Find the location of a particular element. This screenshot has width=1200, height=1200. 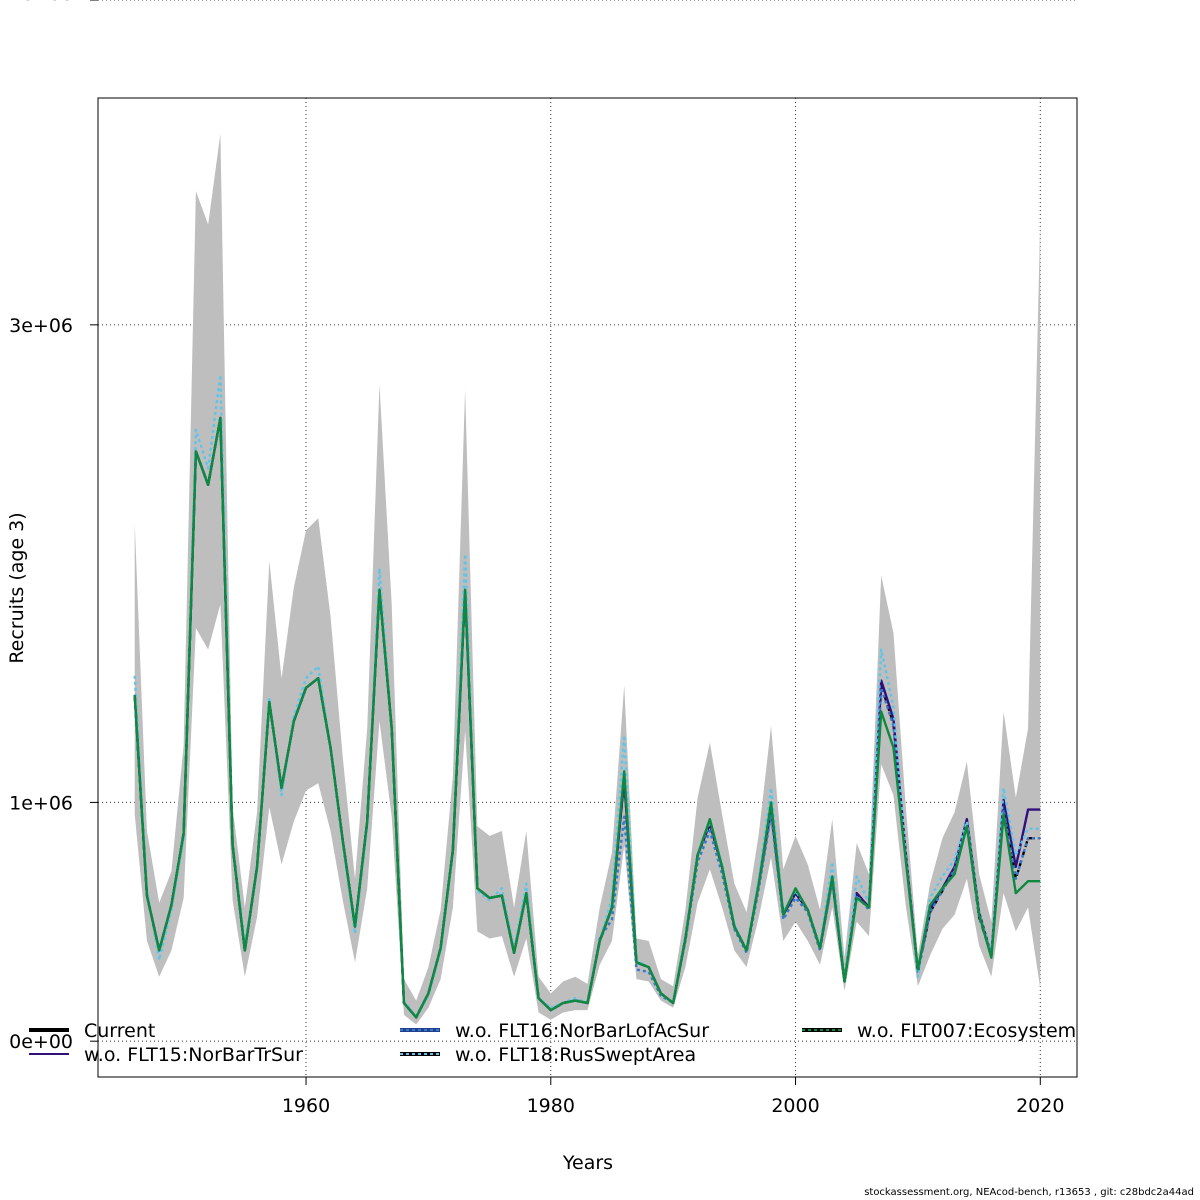

x-axis: 1960 1980 2000 2020 is located at coordinates (673, 1097).